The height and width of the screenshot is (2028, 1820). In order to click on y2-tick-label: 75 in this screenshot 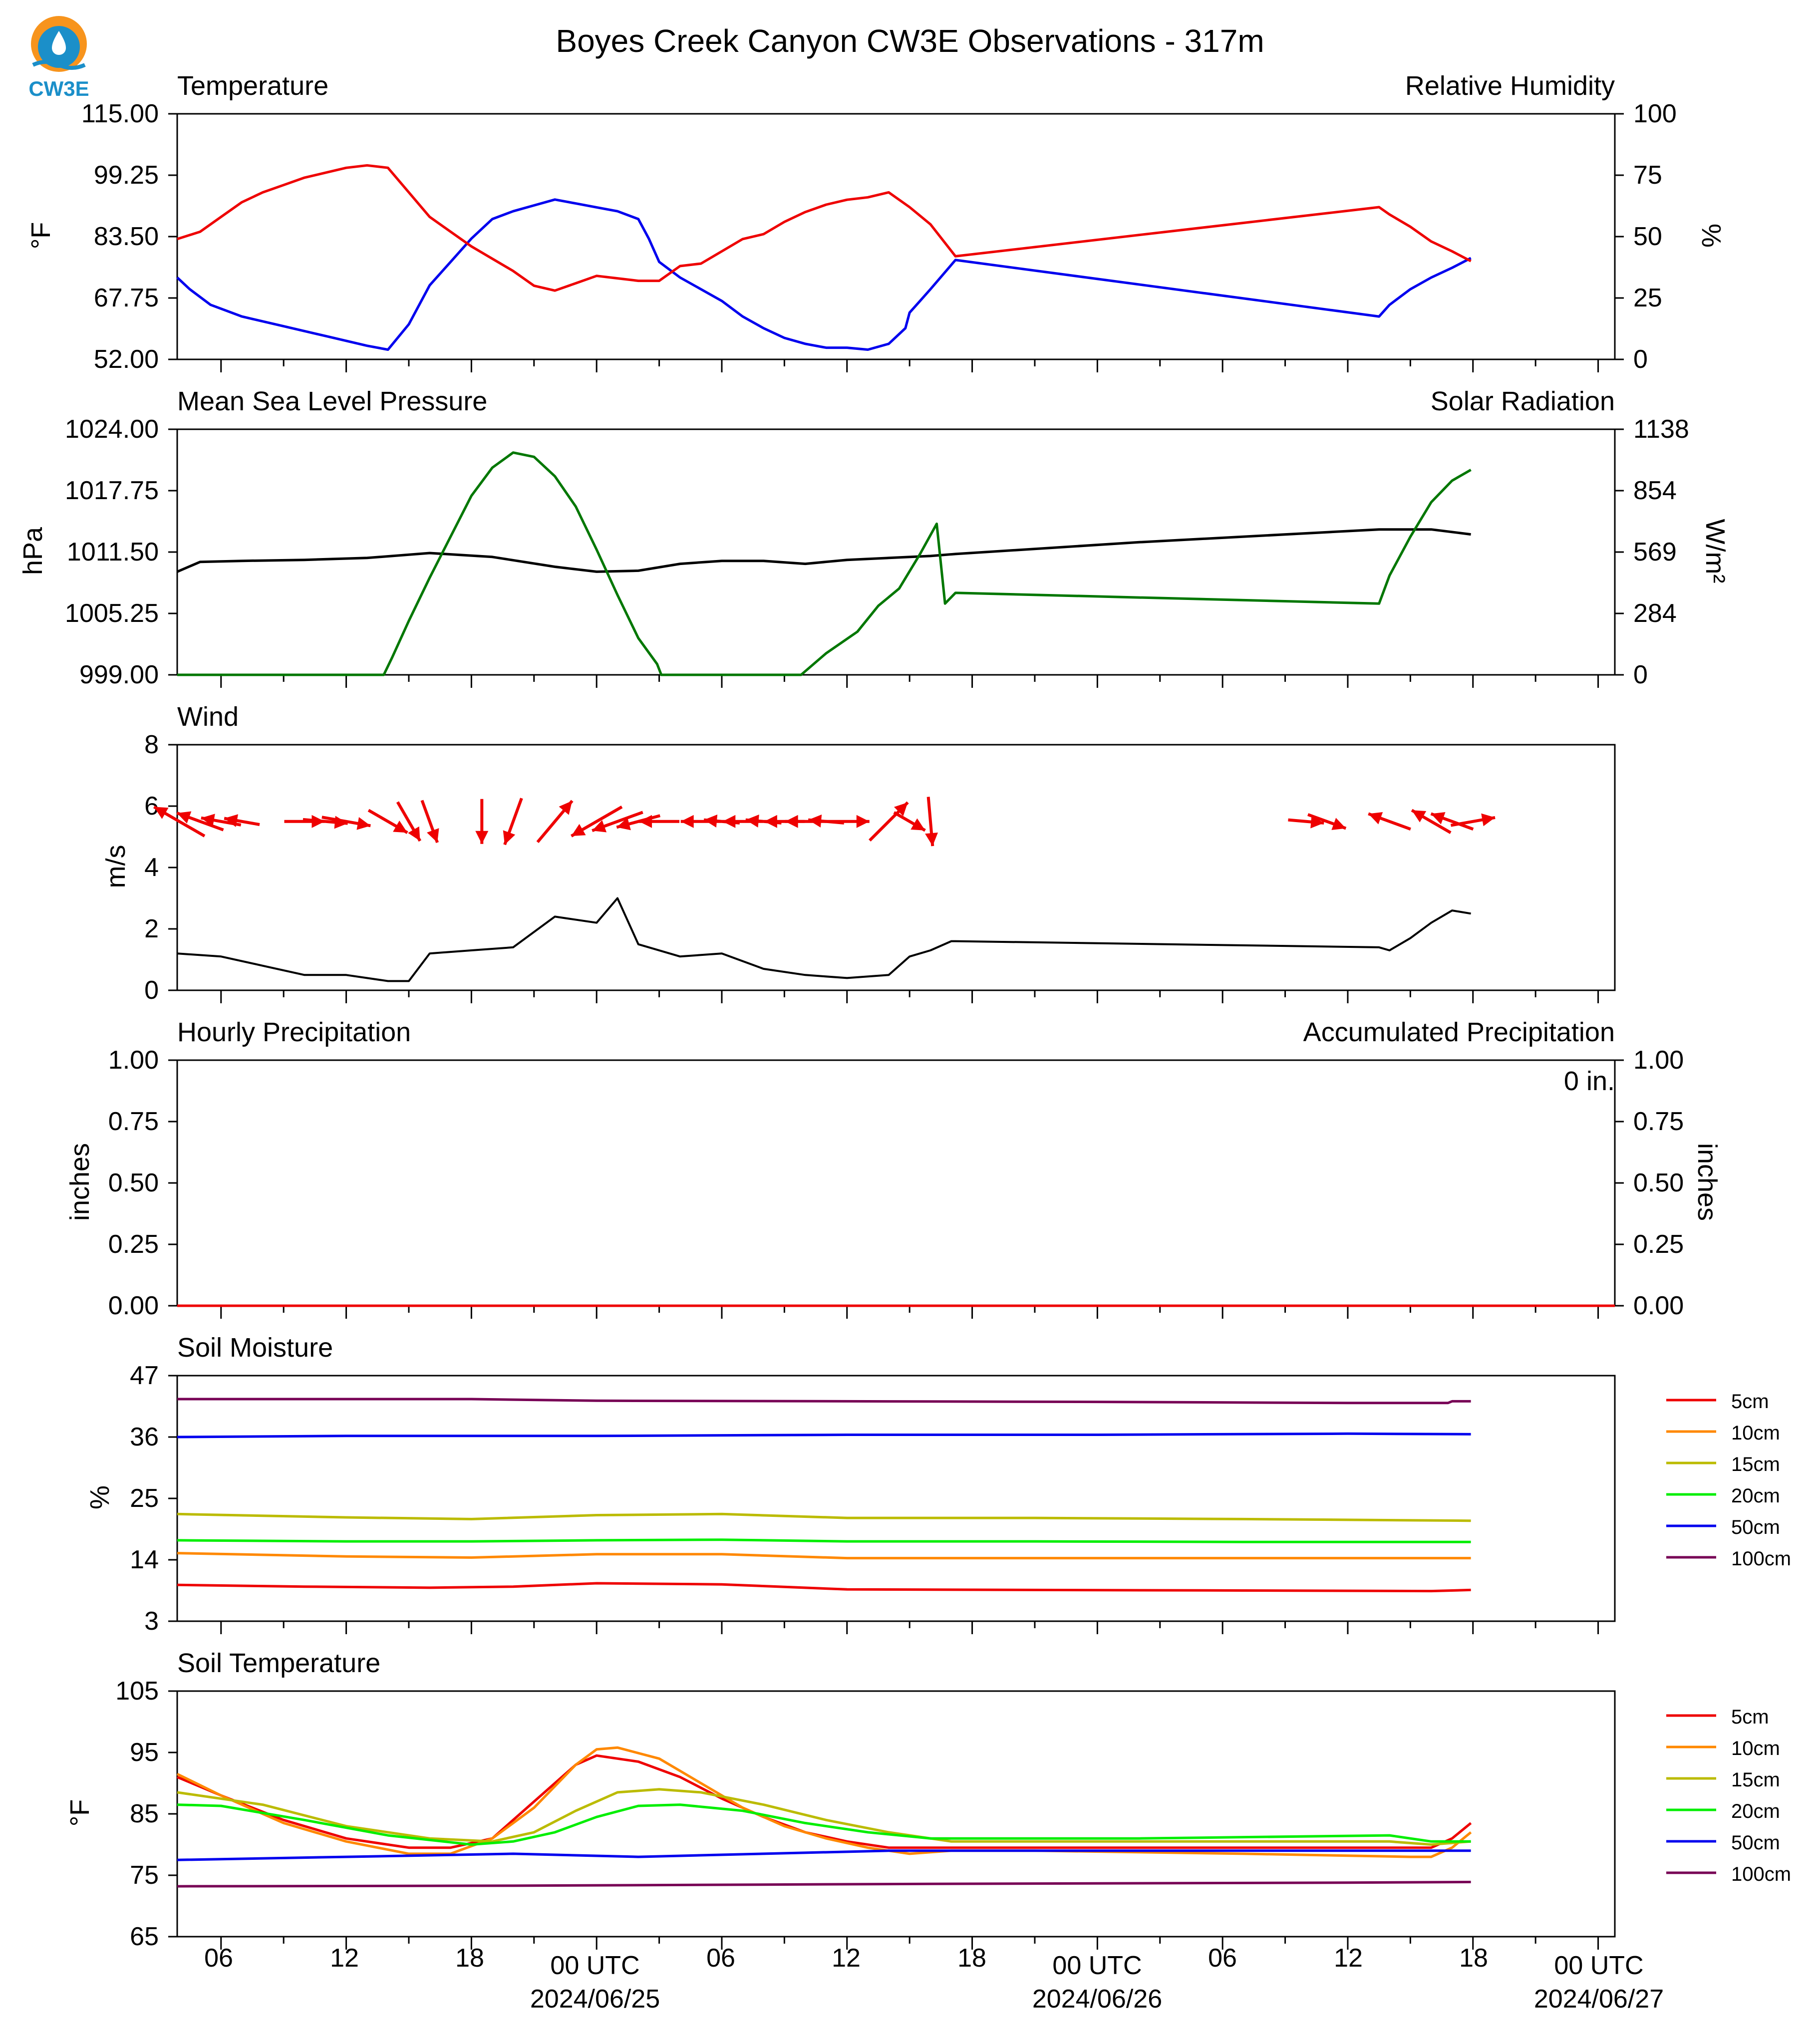, I will do `click(1647, 175)`.